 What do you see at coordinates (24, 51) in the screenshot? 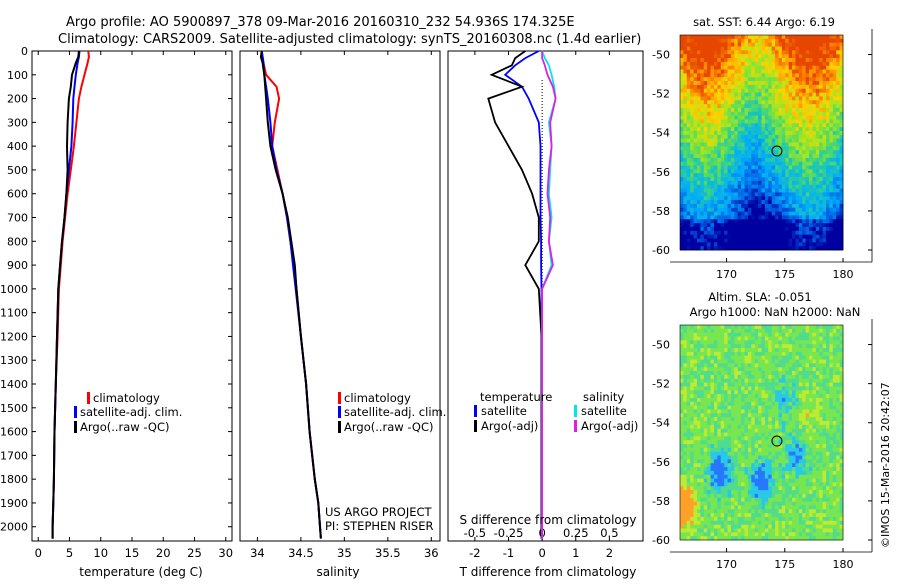
I see `depth-tick-label: 0` at bounding box center [24, 51].